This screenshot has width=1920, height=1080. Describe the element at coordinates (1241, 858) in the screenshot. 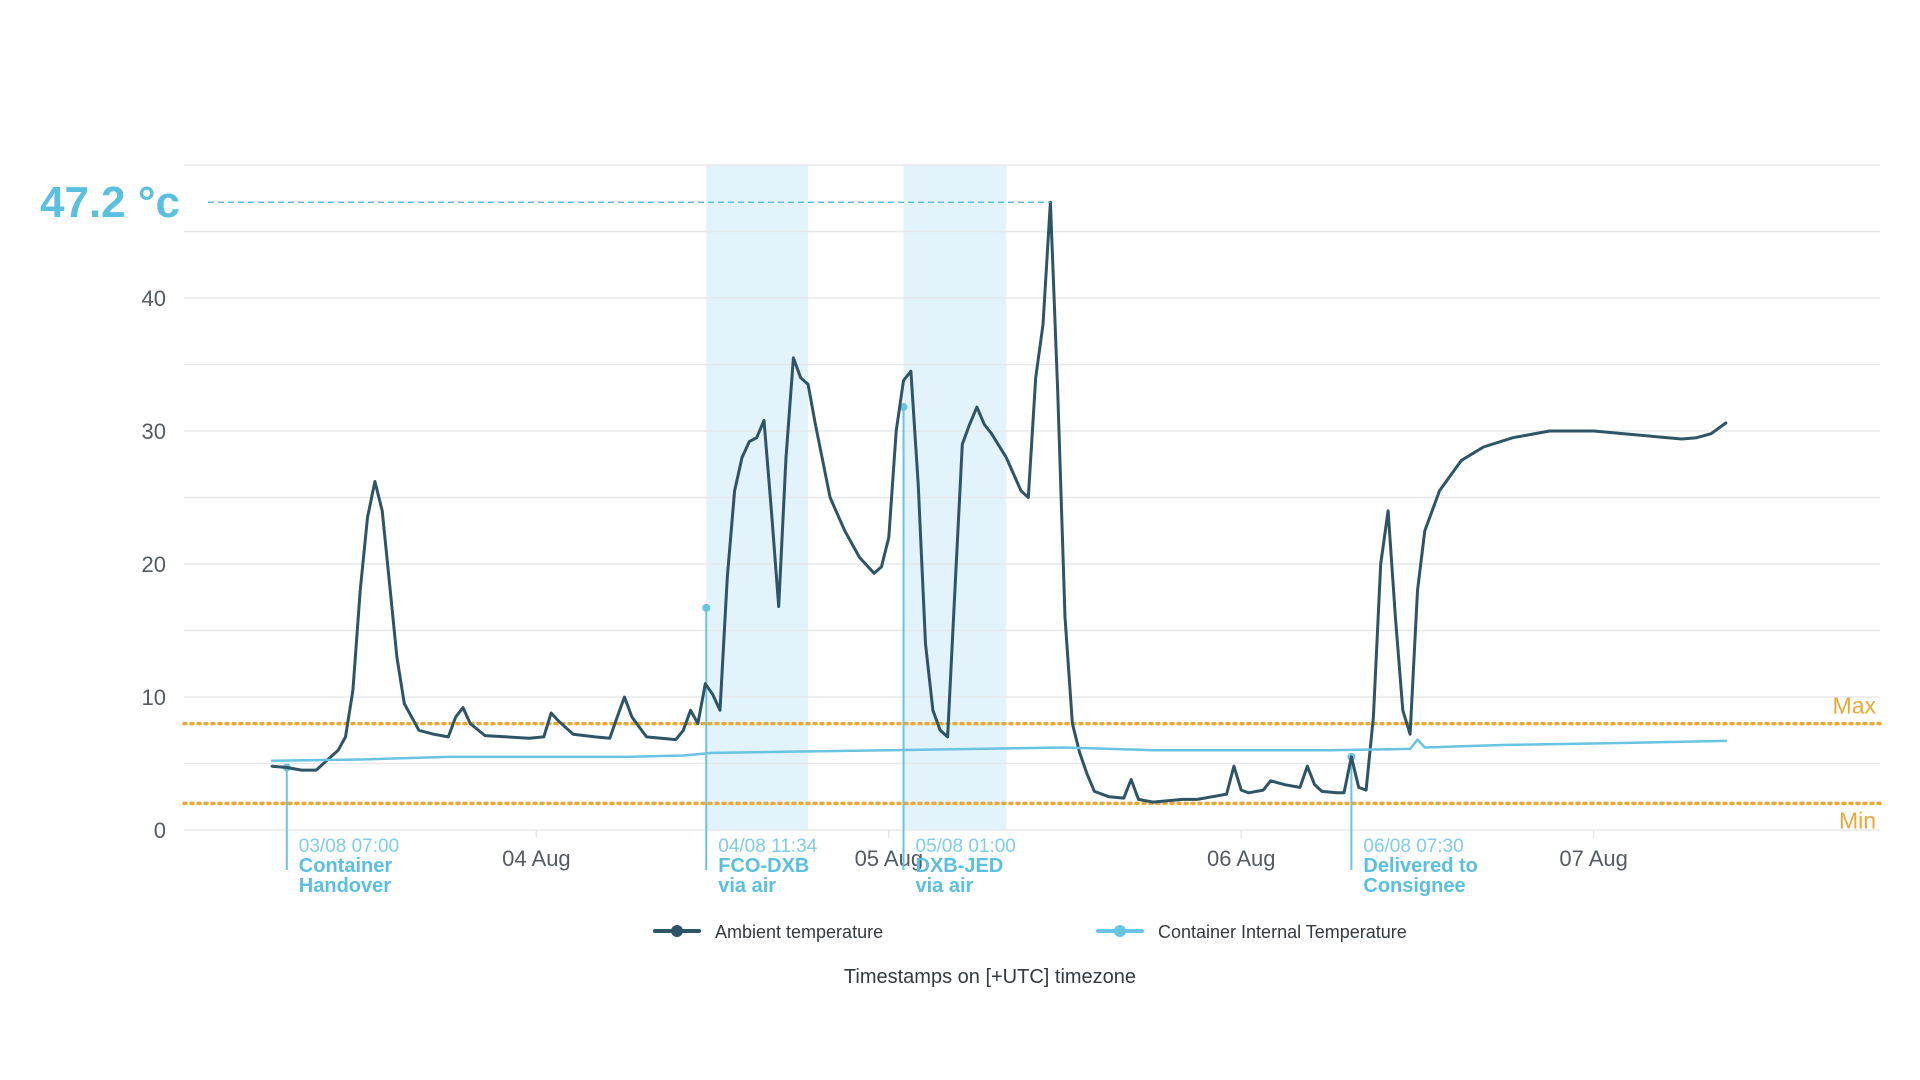

I see `x-tick-label: 06 Aug` at that location.